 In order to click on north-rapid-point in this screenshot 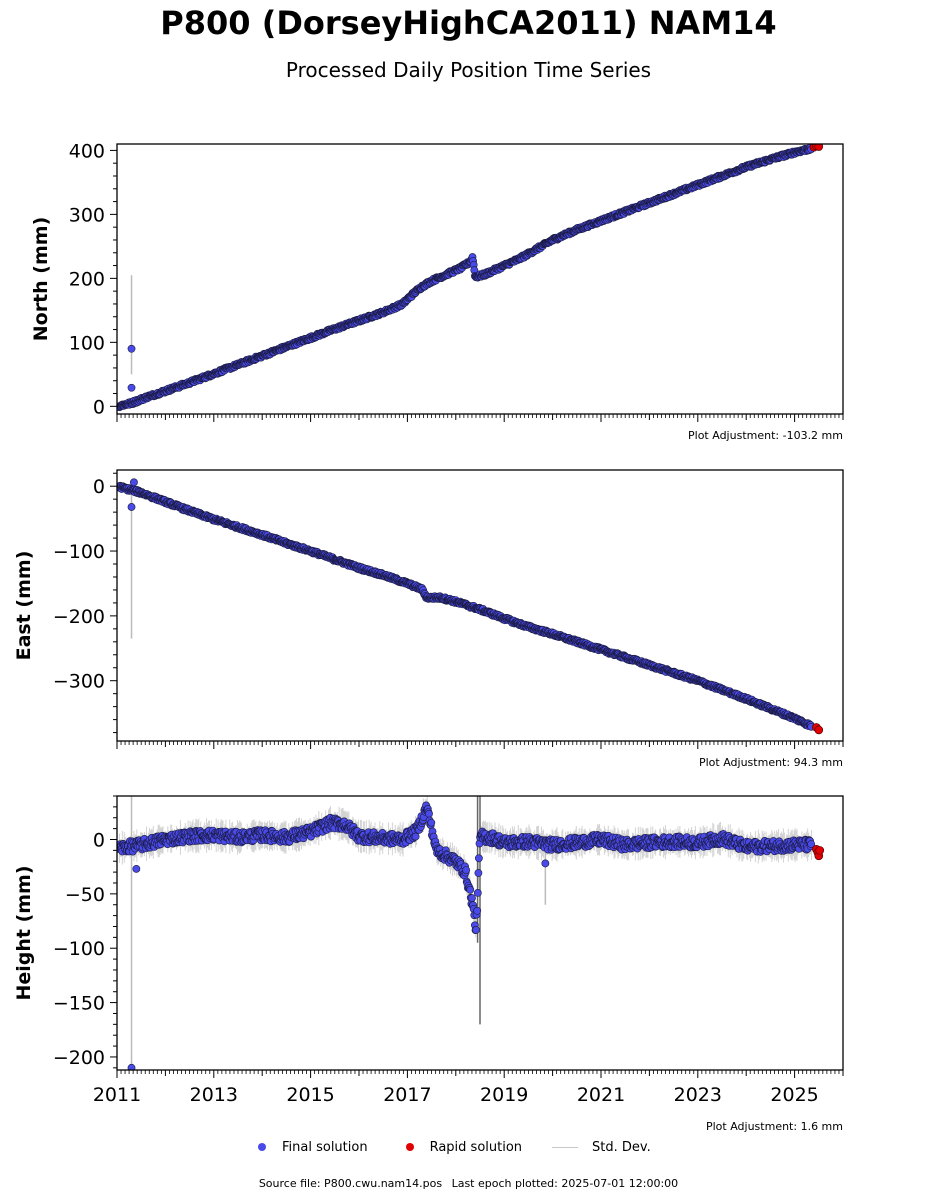, I will do `click(819, 147)`.